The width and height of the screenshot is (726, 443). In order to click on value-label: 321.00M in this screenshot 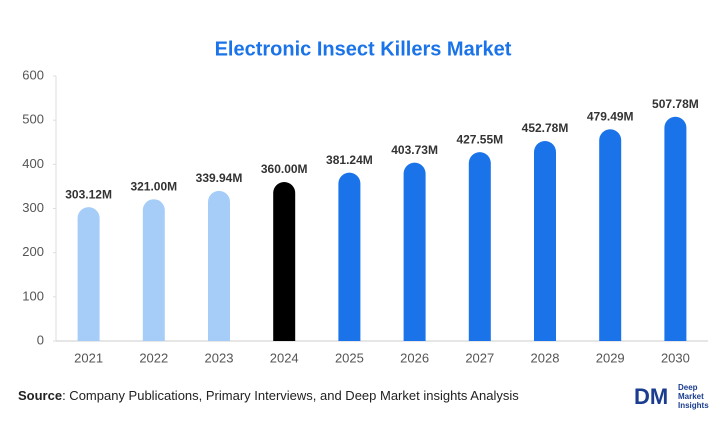, I will do `click(153, 186)`.